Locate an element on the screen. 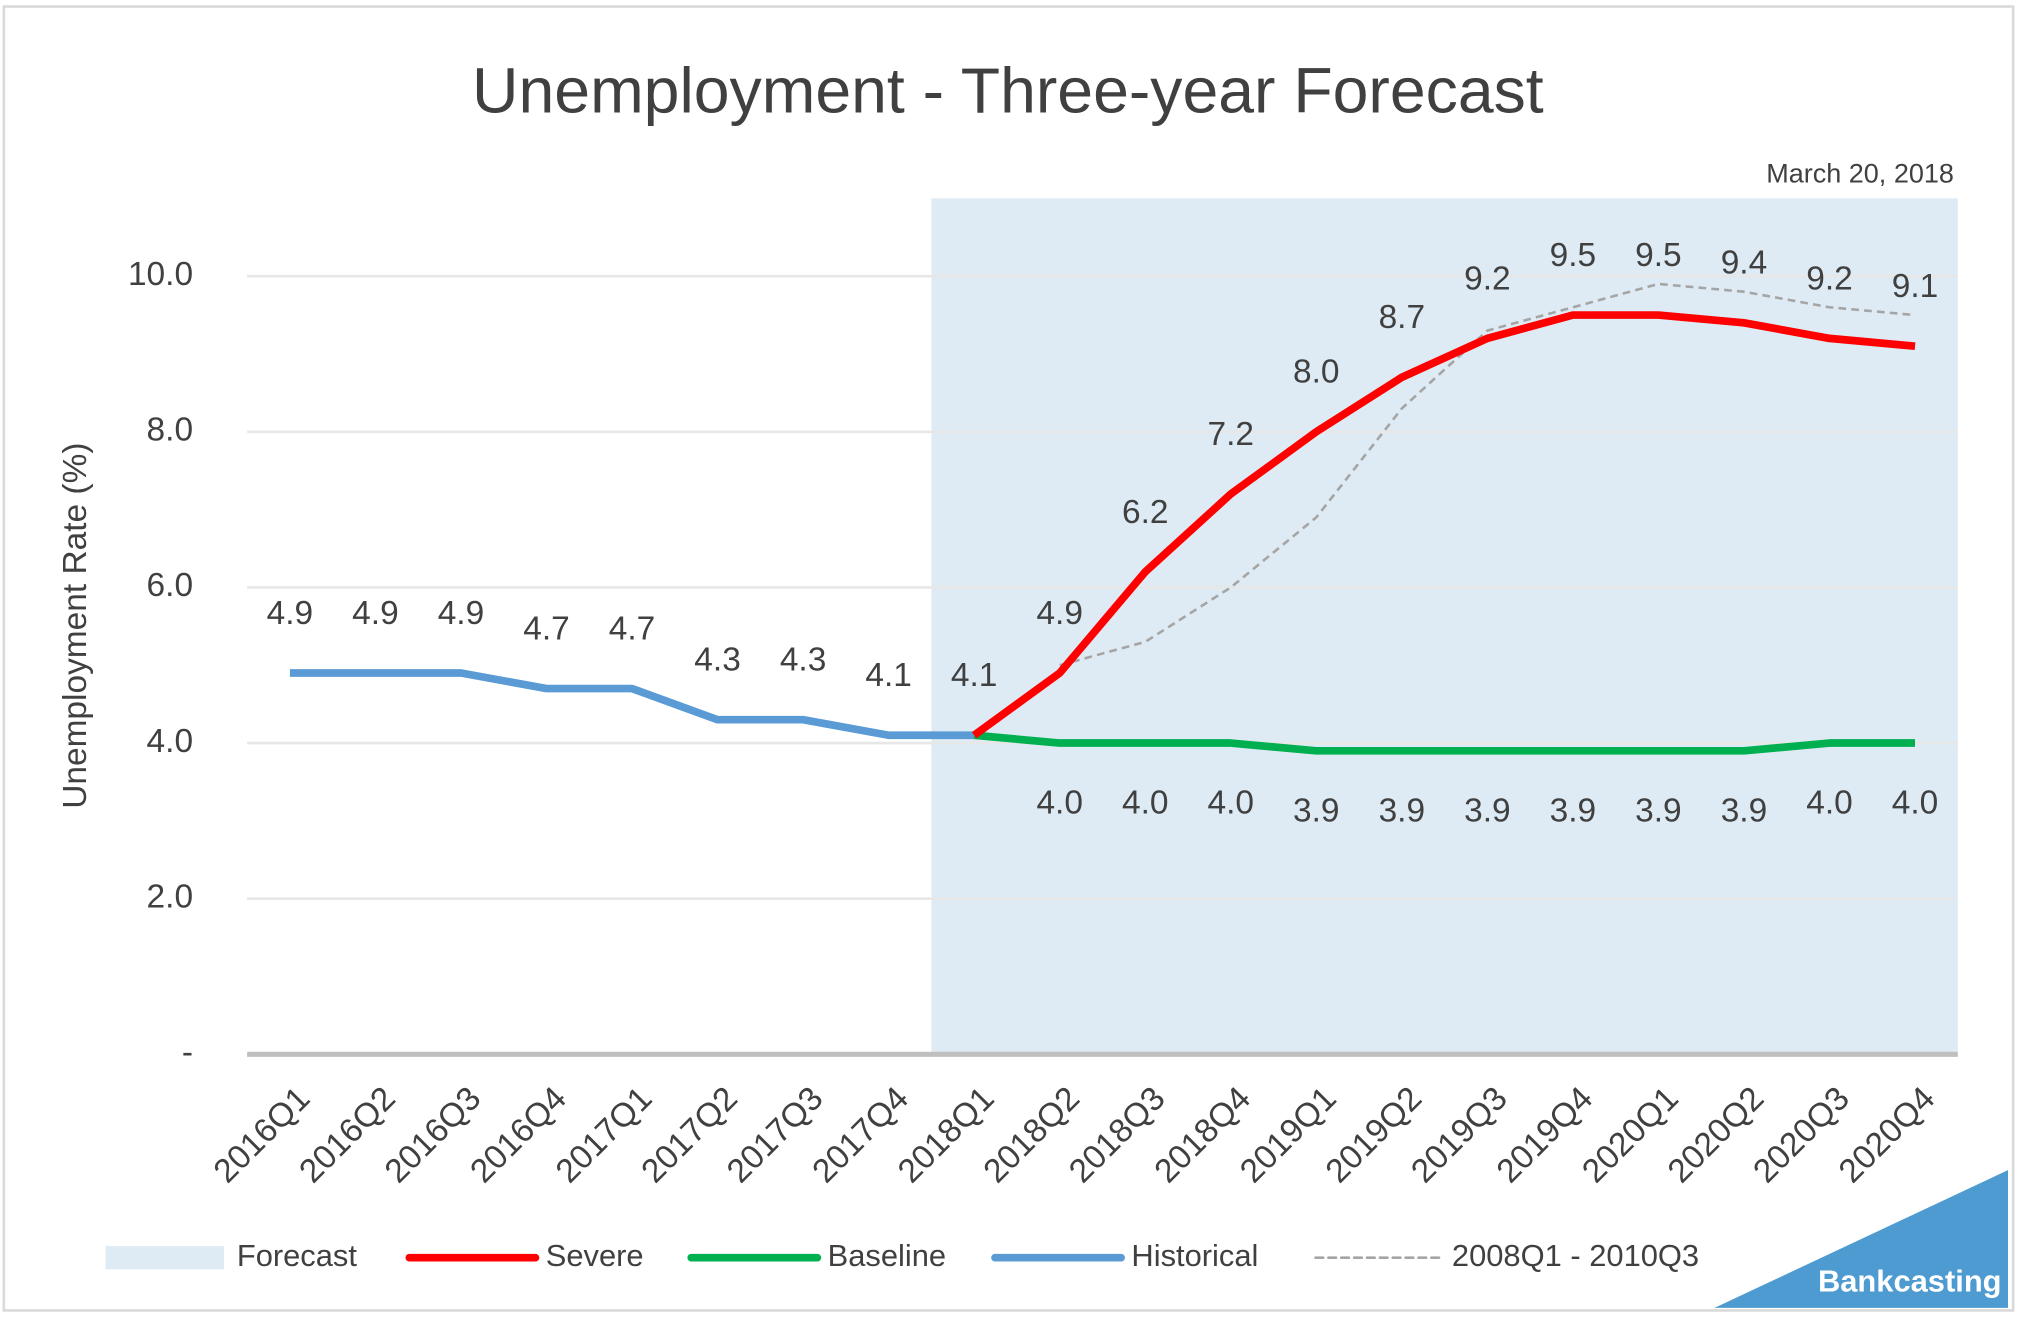 Image resolution: width=2017 pixels, height=1317 pixels. legend-swatch is located at coordinates (164, 1258).